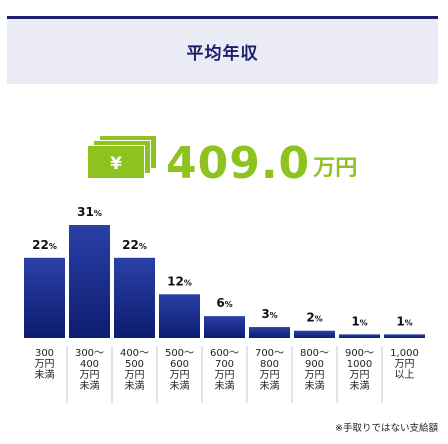 The height and width of the screenshot is (444, 448). What do you see at coordinates (89, 370) in the screenshot?
I see `category-label-1: 300〜 400 万円未満` at bounding box center [89, 370].